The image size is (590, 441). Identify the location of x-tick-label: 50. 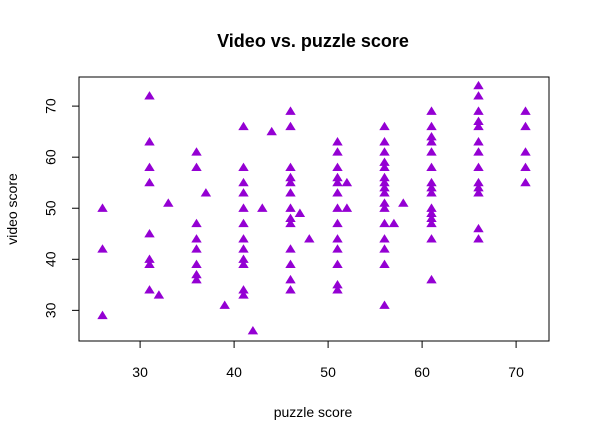
(328, 372).